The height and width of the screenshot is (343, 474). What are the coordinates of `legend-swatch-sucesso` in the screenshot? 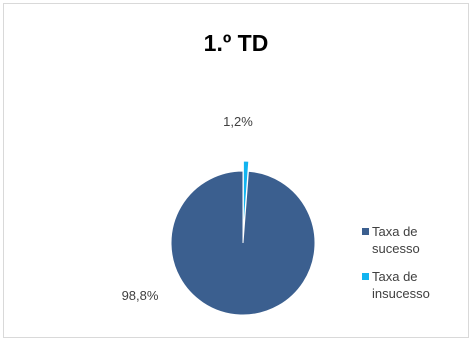 It's located at (365, 231).